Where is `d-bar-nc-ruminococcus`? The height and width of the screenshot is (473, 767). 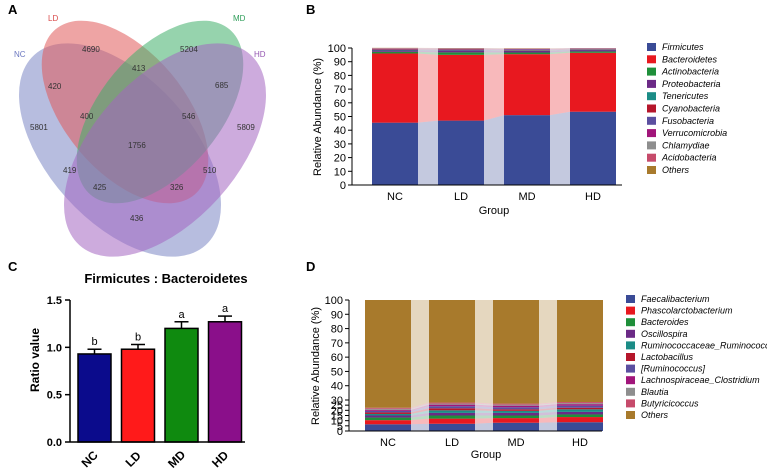 d-bar-nc-ruminococcus is located at coordinates (388, 411).